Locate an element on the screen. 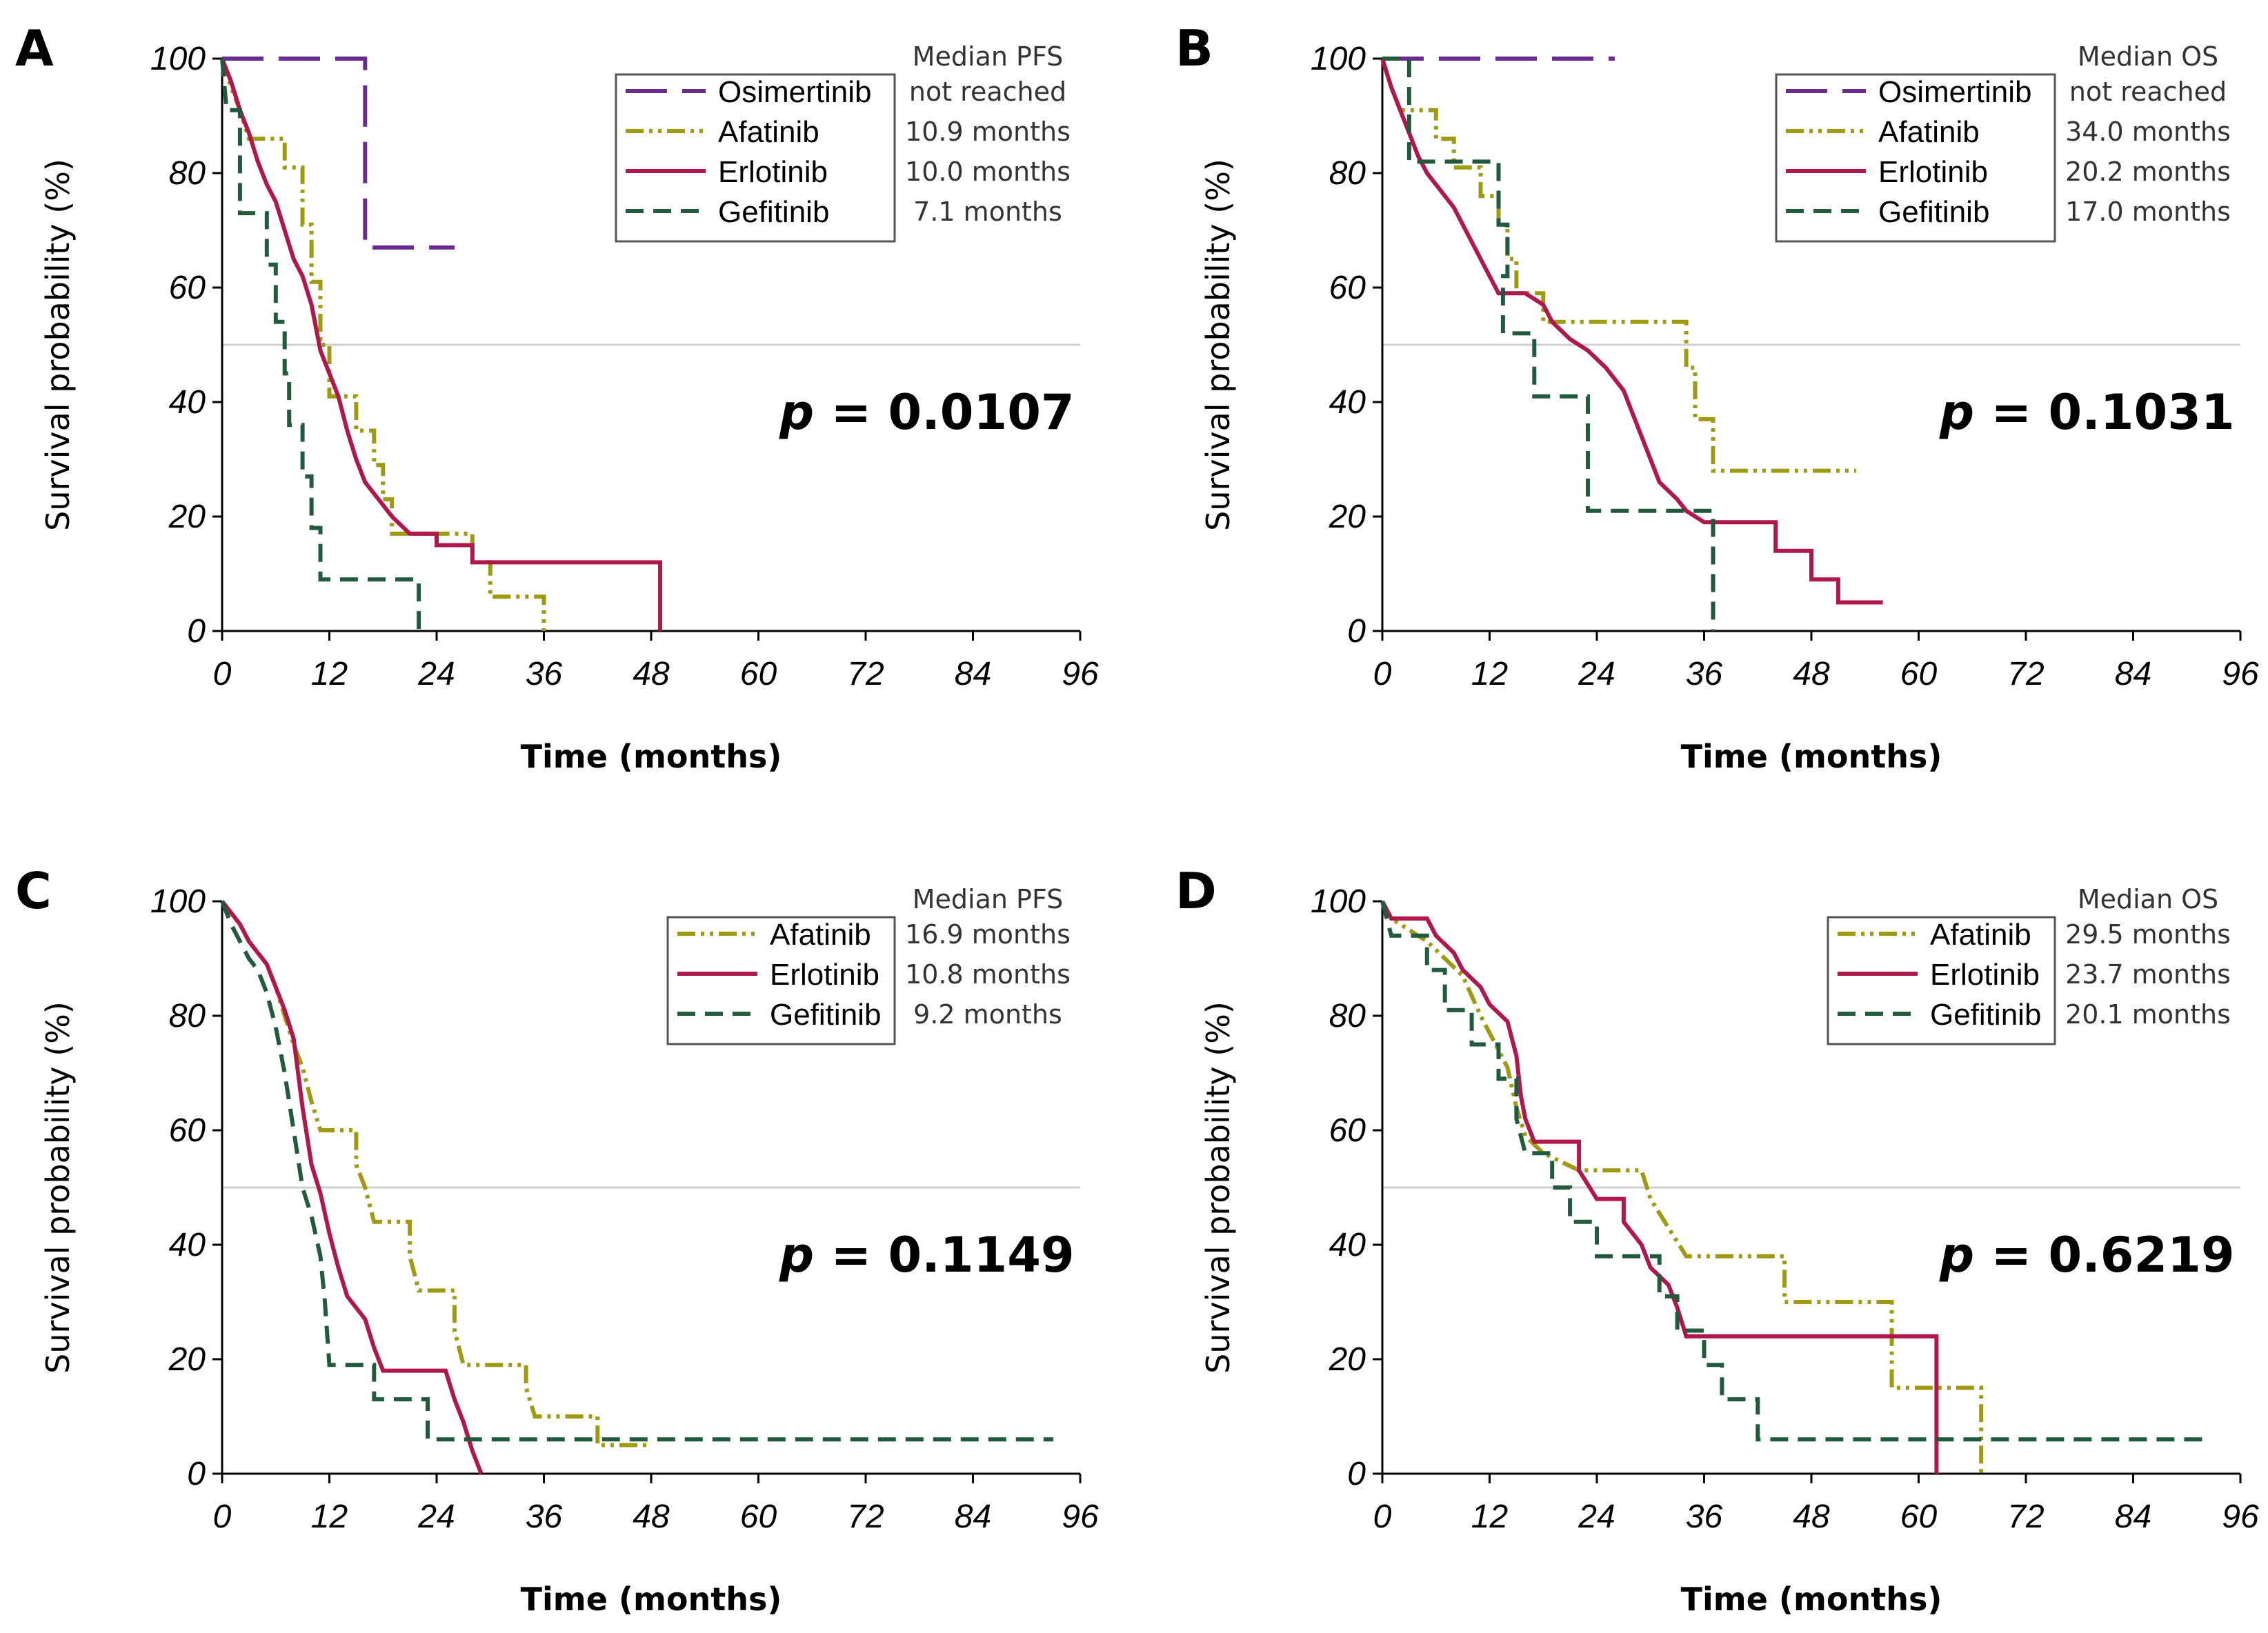  p-value: p = 0.6219 is located at coordinates (2087, 1255).